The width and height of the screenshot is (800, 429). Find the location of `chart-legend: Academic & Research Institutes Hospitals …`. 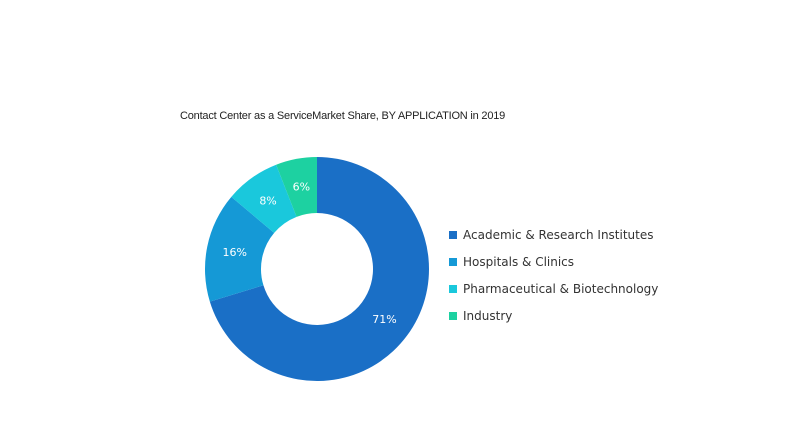

chart-legend: Academic & Research Institutes Hospitals … is located at coordinates (553, 275).